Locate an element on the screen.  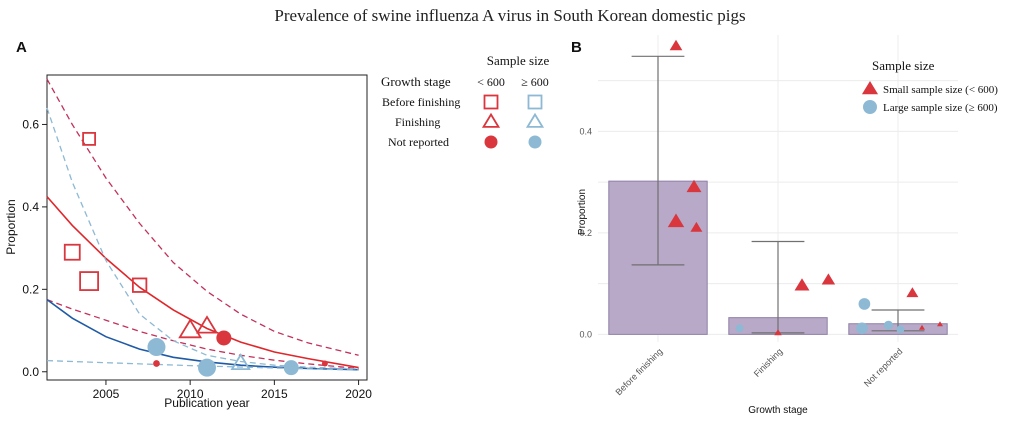
panel-b-legend-label-small: Small sample size (< 600) is located at coordinates (940, 90).